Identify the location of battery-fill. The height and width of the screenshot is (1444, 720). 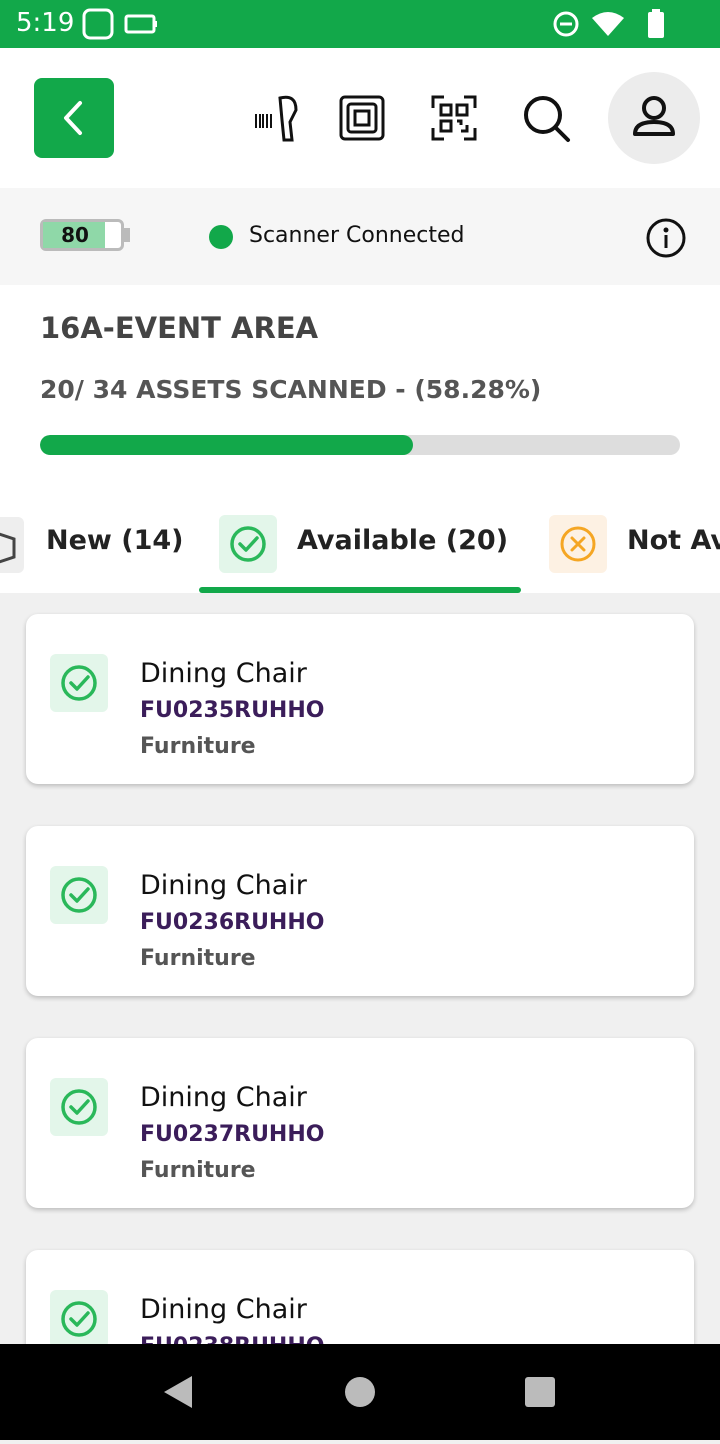
(74, 235).